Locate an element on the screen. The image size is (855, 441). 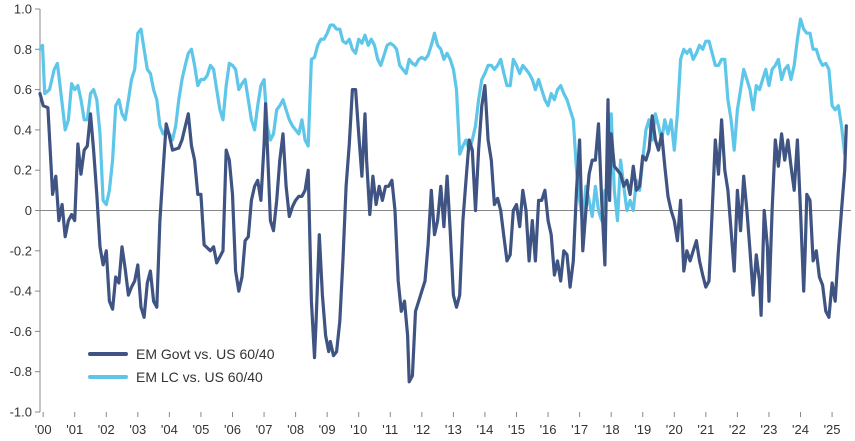
x-tick-label: '04 is located at coordinates (169, 429).